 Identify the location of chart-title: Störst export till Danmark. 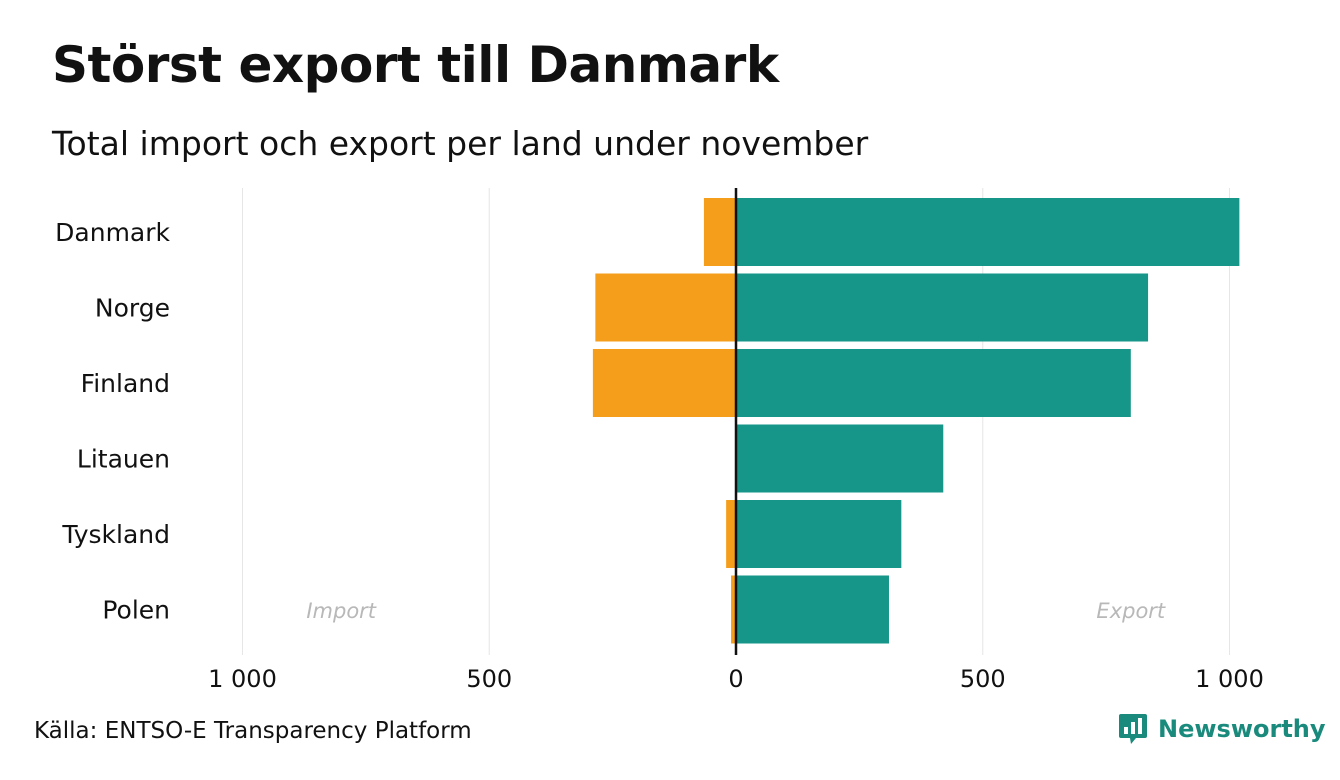
(415, 65).